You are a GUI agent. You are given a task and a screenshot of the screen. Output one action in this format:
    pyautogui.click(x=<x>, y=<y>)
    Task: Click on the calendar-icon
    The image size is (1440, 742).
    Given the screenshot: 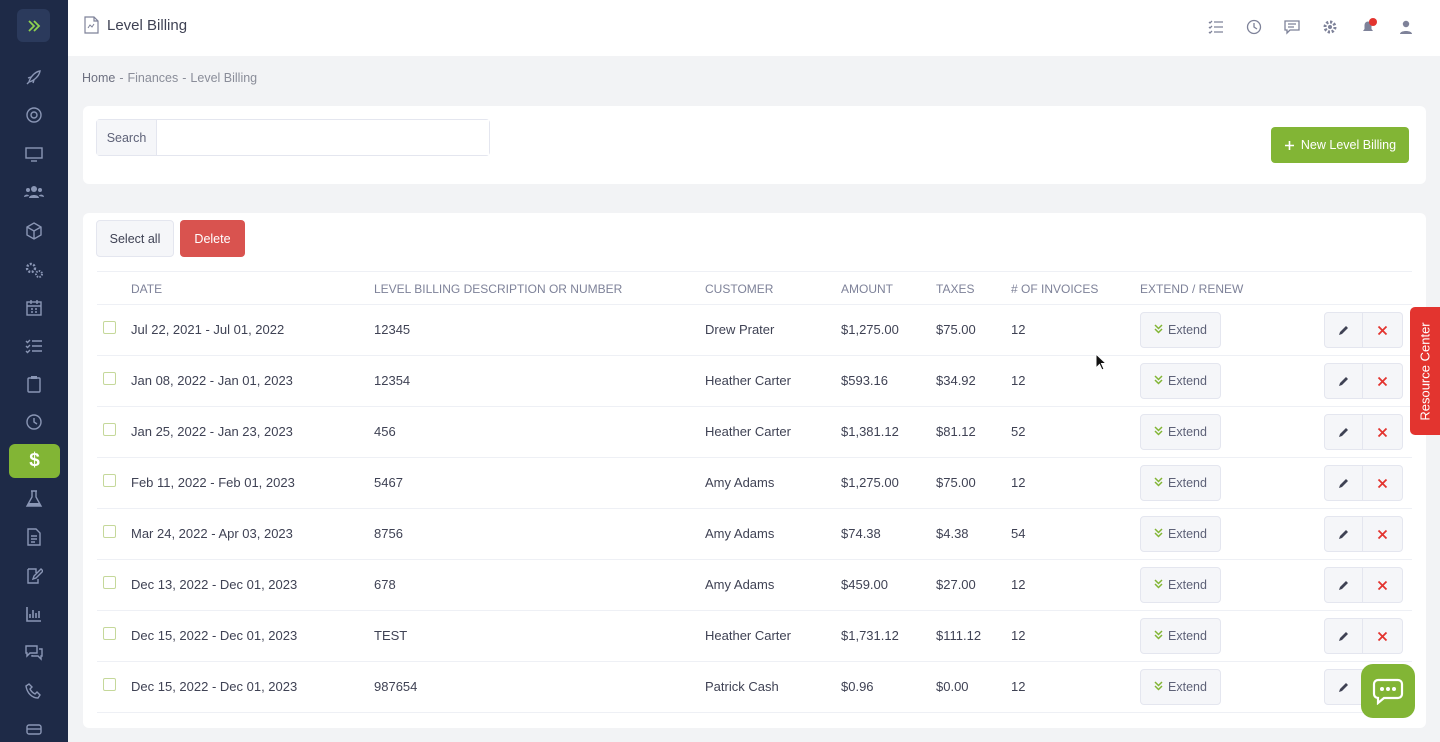 What is the action you would take?
    pyautogui.click(x=34, y=308)
    